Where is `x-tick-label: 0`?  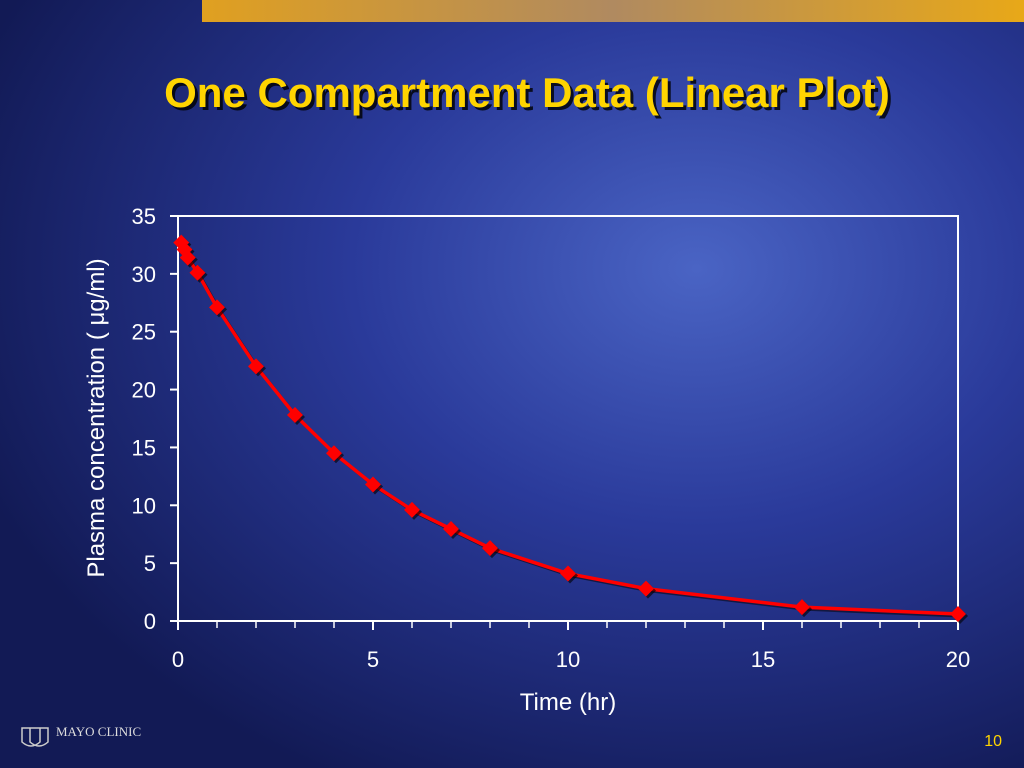
x-tick-label: 0 is located at coordinates (178, 659).